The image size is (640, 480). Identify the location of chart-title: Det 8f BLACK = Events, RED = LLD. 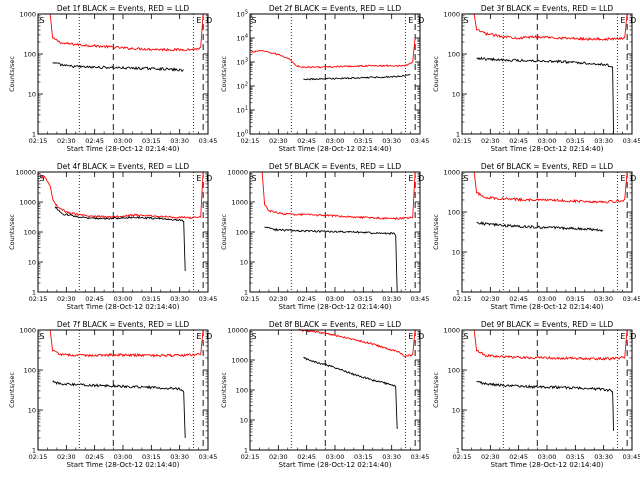
(335, 324).